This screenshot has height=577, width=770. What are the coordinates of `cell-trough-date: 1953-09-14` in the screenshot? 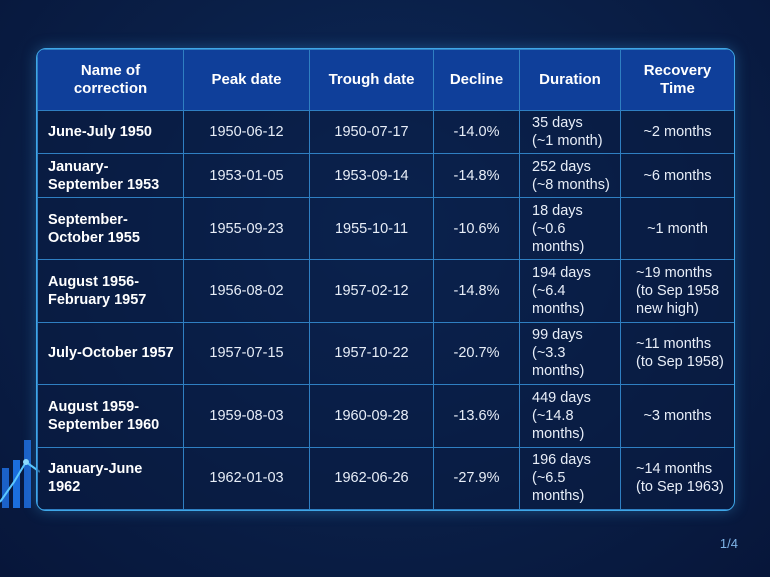 It's located at (371, 175).